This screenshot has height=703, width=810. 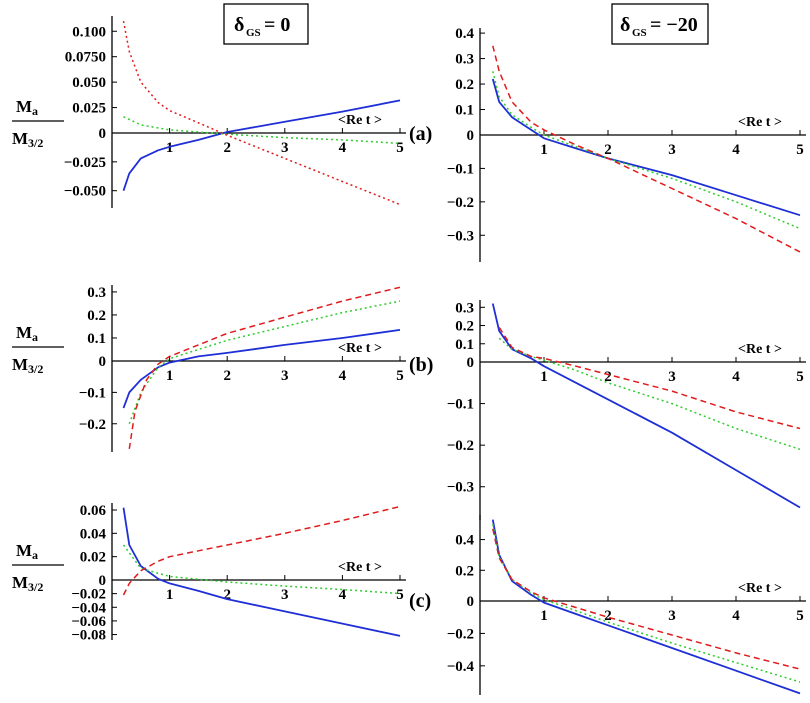 I want to click on y-tick-label: −0.02, so click(x=88, y=595).